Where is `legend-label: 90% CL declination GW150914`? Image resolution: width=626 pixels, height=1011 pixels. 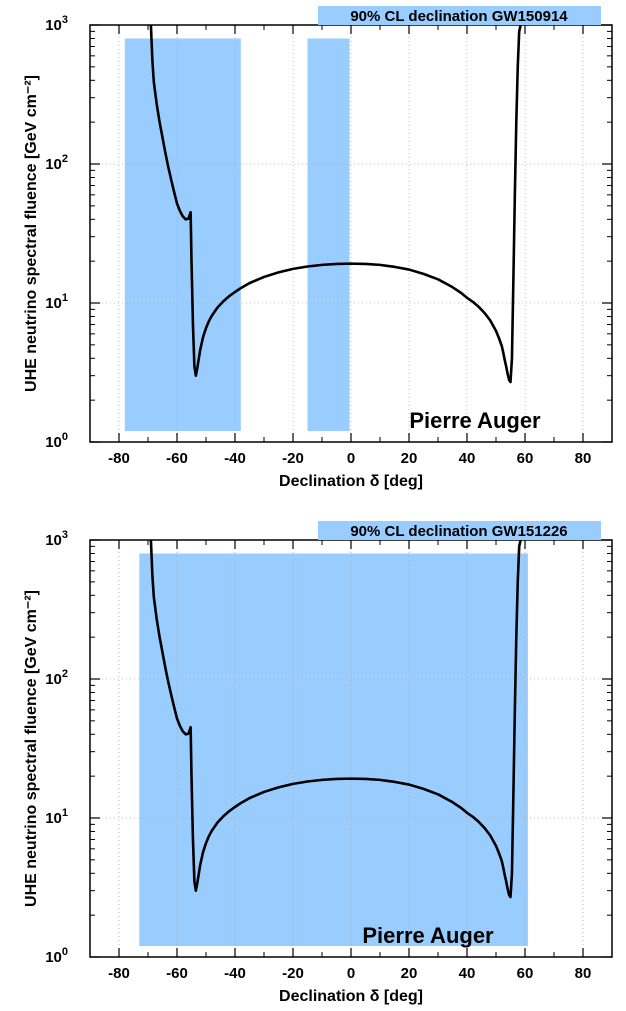
legend-label: 90% CL declination GW150914 is located at coordinates (459, 16).